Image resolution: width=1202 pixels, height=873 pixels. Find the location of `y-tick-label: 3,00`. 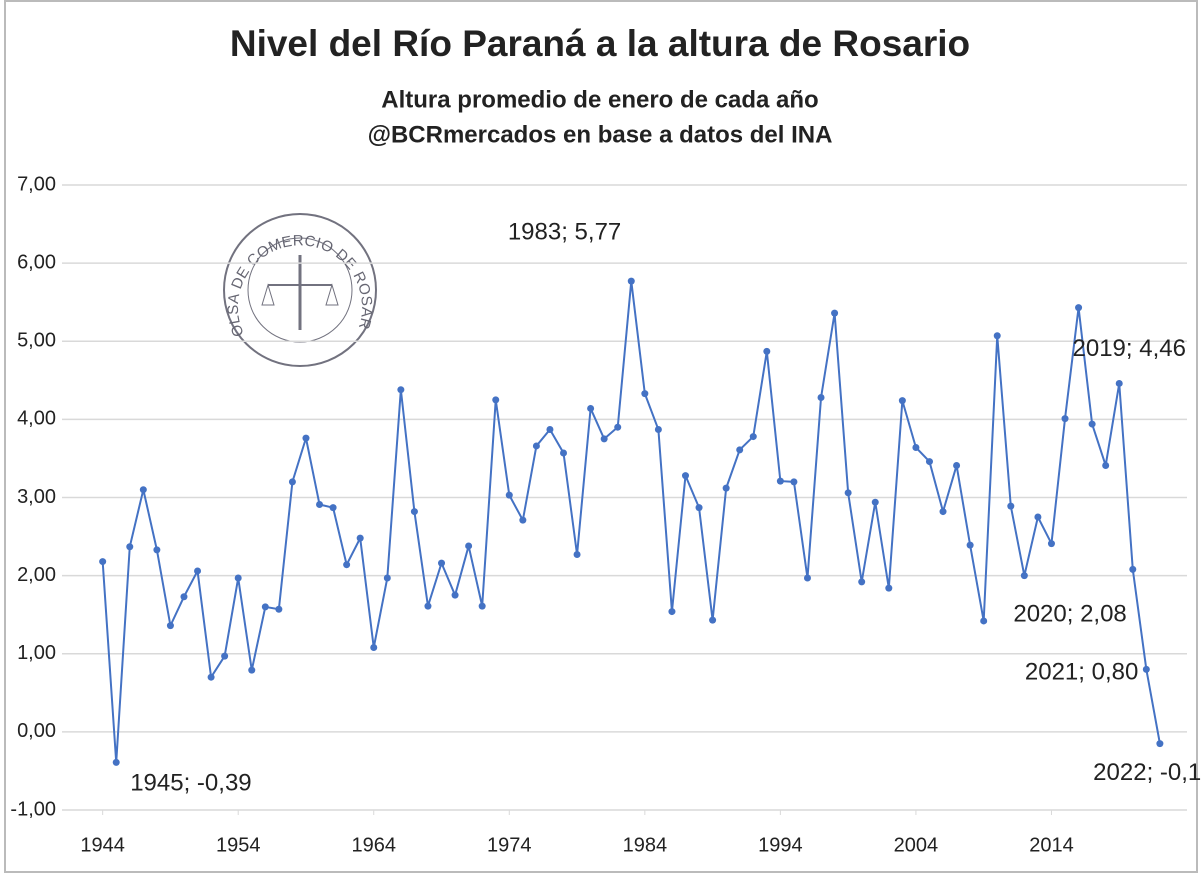

y-tick-label: 3,00 is located at coordinates (36, 497).